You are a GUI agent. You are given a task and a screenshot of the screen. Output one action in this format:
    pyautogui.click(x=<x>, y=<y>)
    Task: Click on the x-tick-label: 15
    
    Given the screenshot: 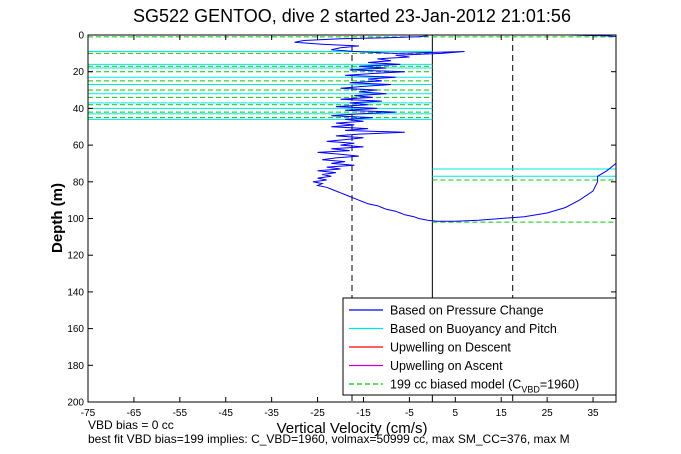 What is the action you would take?
    pyautogui.click(x=502, y=413)
    